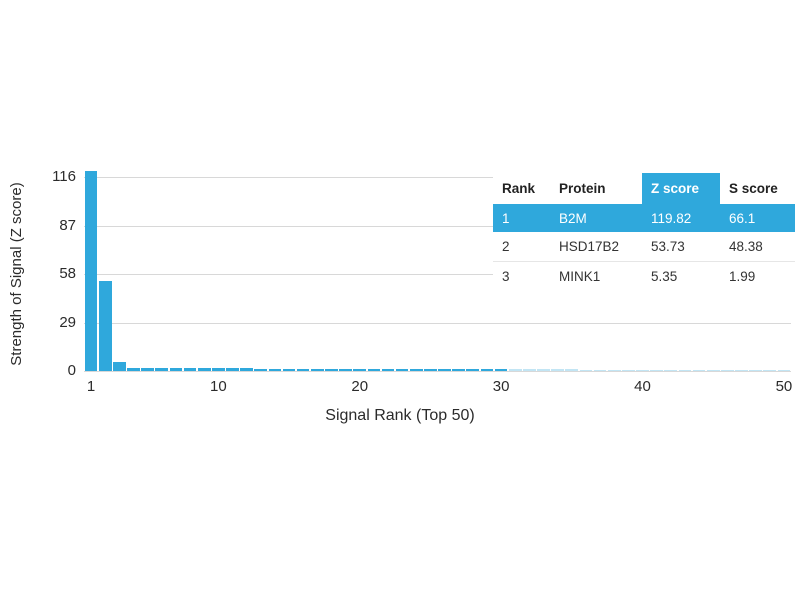 This screenshot has width=800, height=600. Describe the element at coordinates (742, 276) in the screenshot. I see `cell-s-score: 1.99` at that location.